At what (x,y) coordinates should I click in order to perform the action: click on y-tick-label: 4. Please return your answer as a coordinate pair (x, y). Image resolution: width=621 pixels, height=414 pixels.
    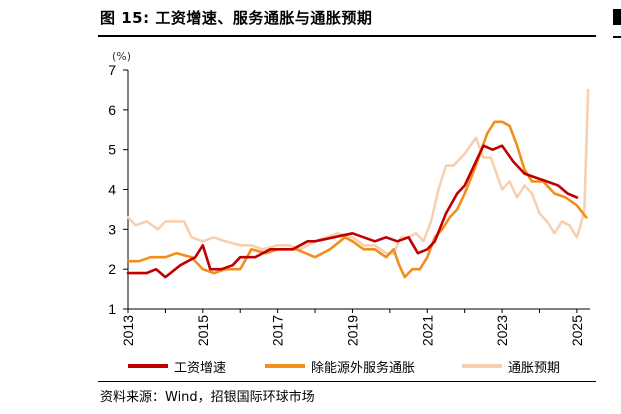
    Looking at the image, I should click on (112, 190).